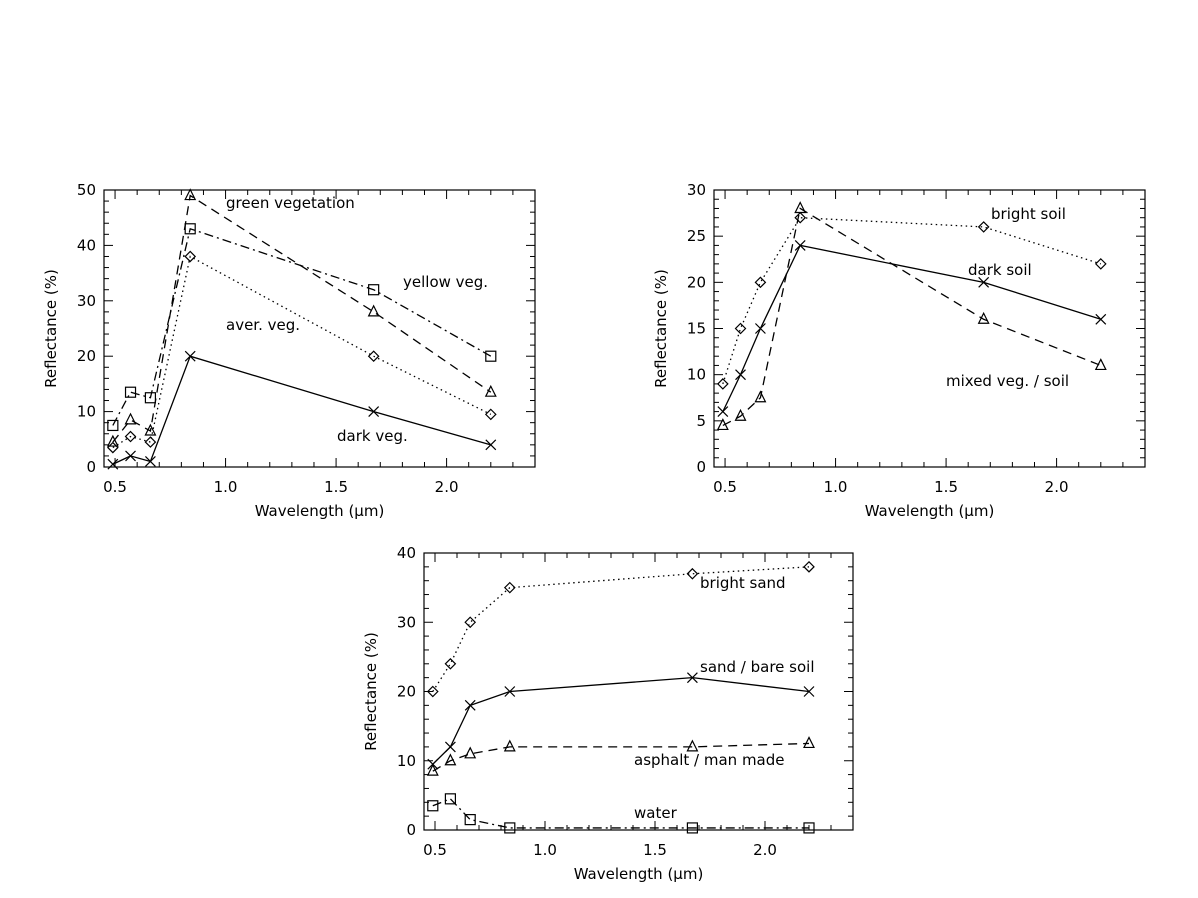  I want to click on x-tick-label: 1.5, so click(655, 850).